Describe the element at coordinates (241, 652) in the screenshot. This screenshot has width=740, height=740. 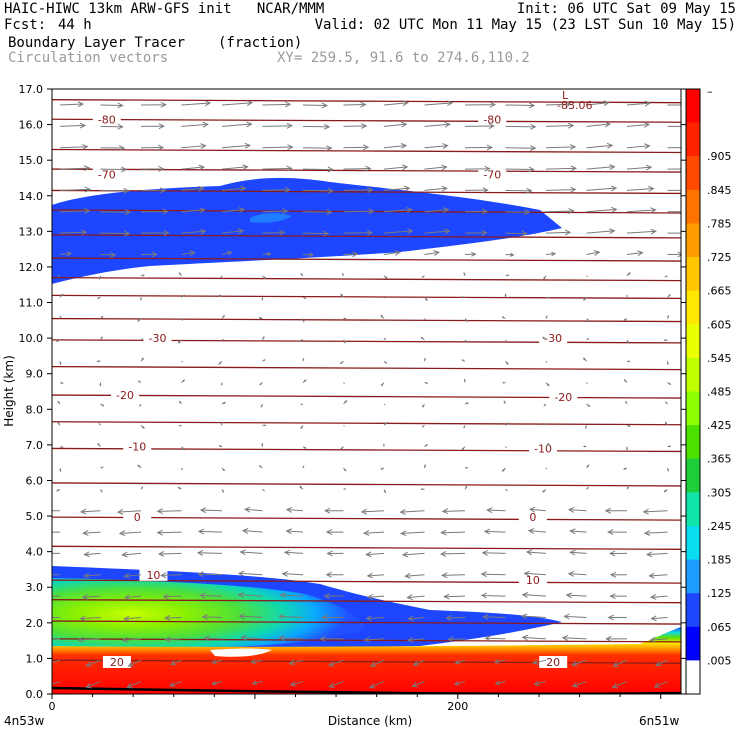
I see `surface-gap` at that location.